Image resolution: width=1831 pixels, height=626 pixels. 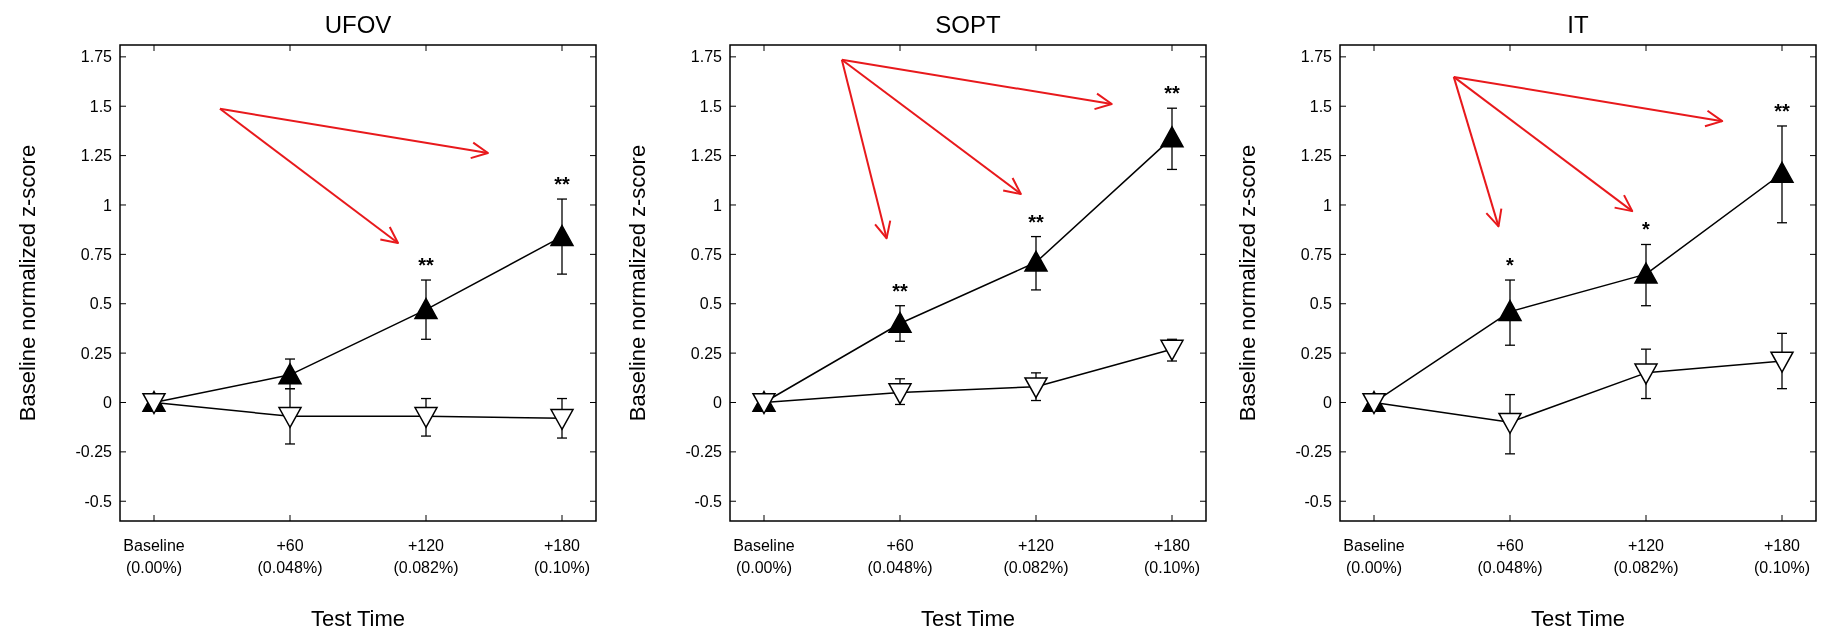 I want to click on chart-title: UFOV, so click(x=358, y=24).